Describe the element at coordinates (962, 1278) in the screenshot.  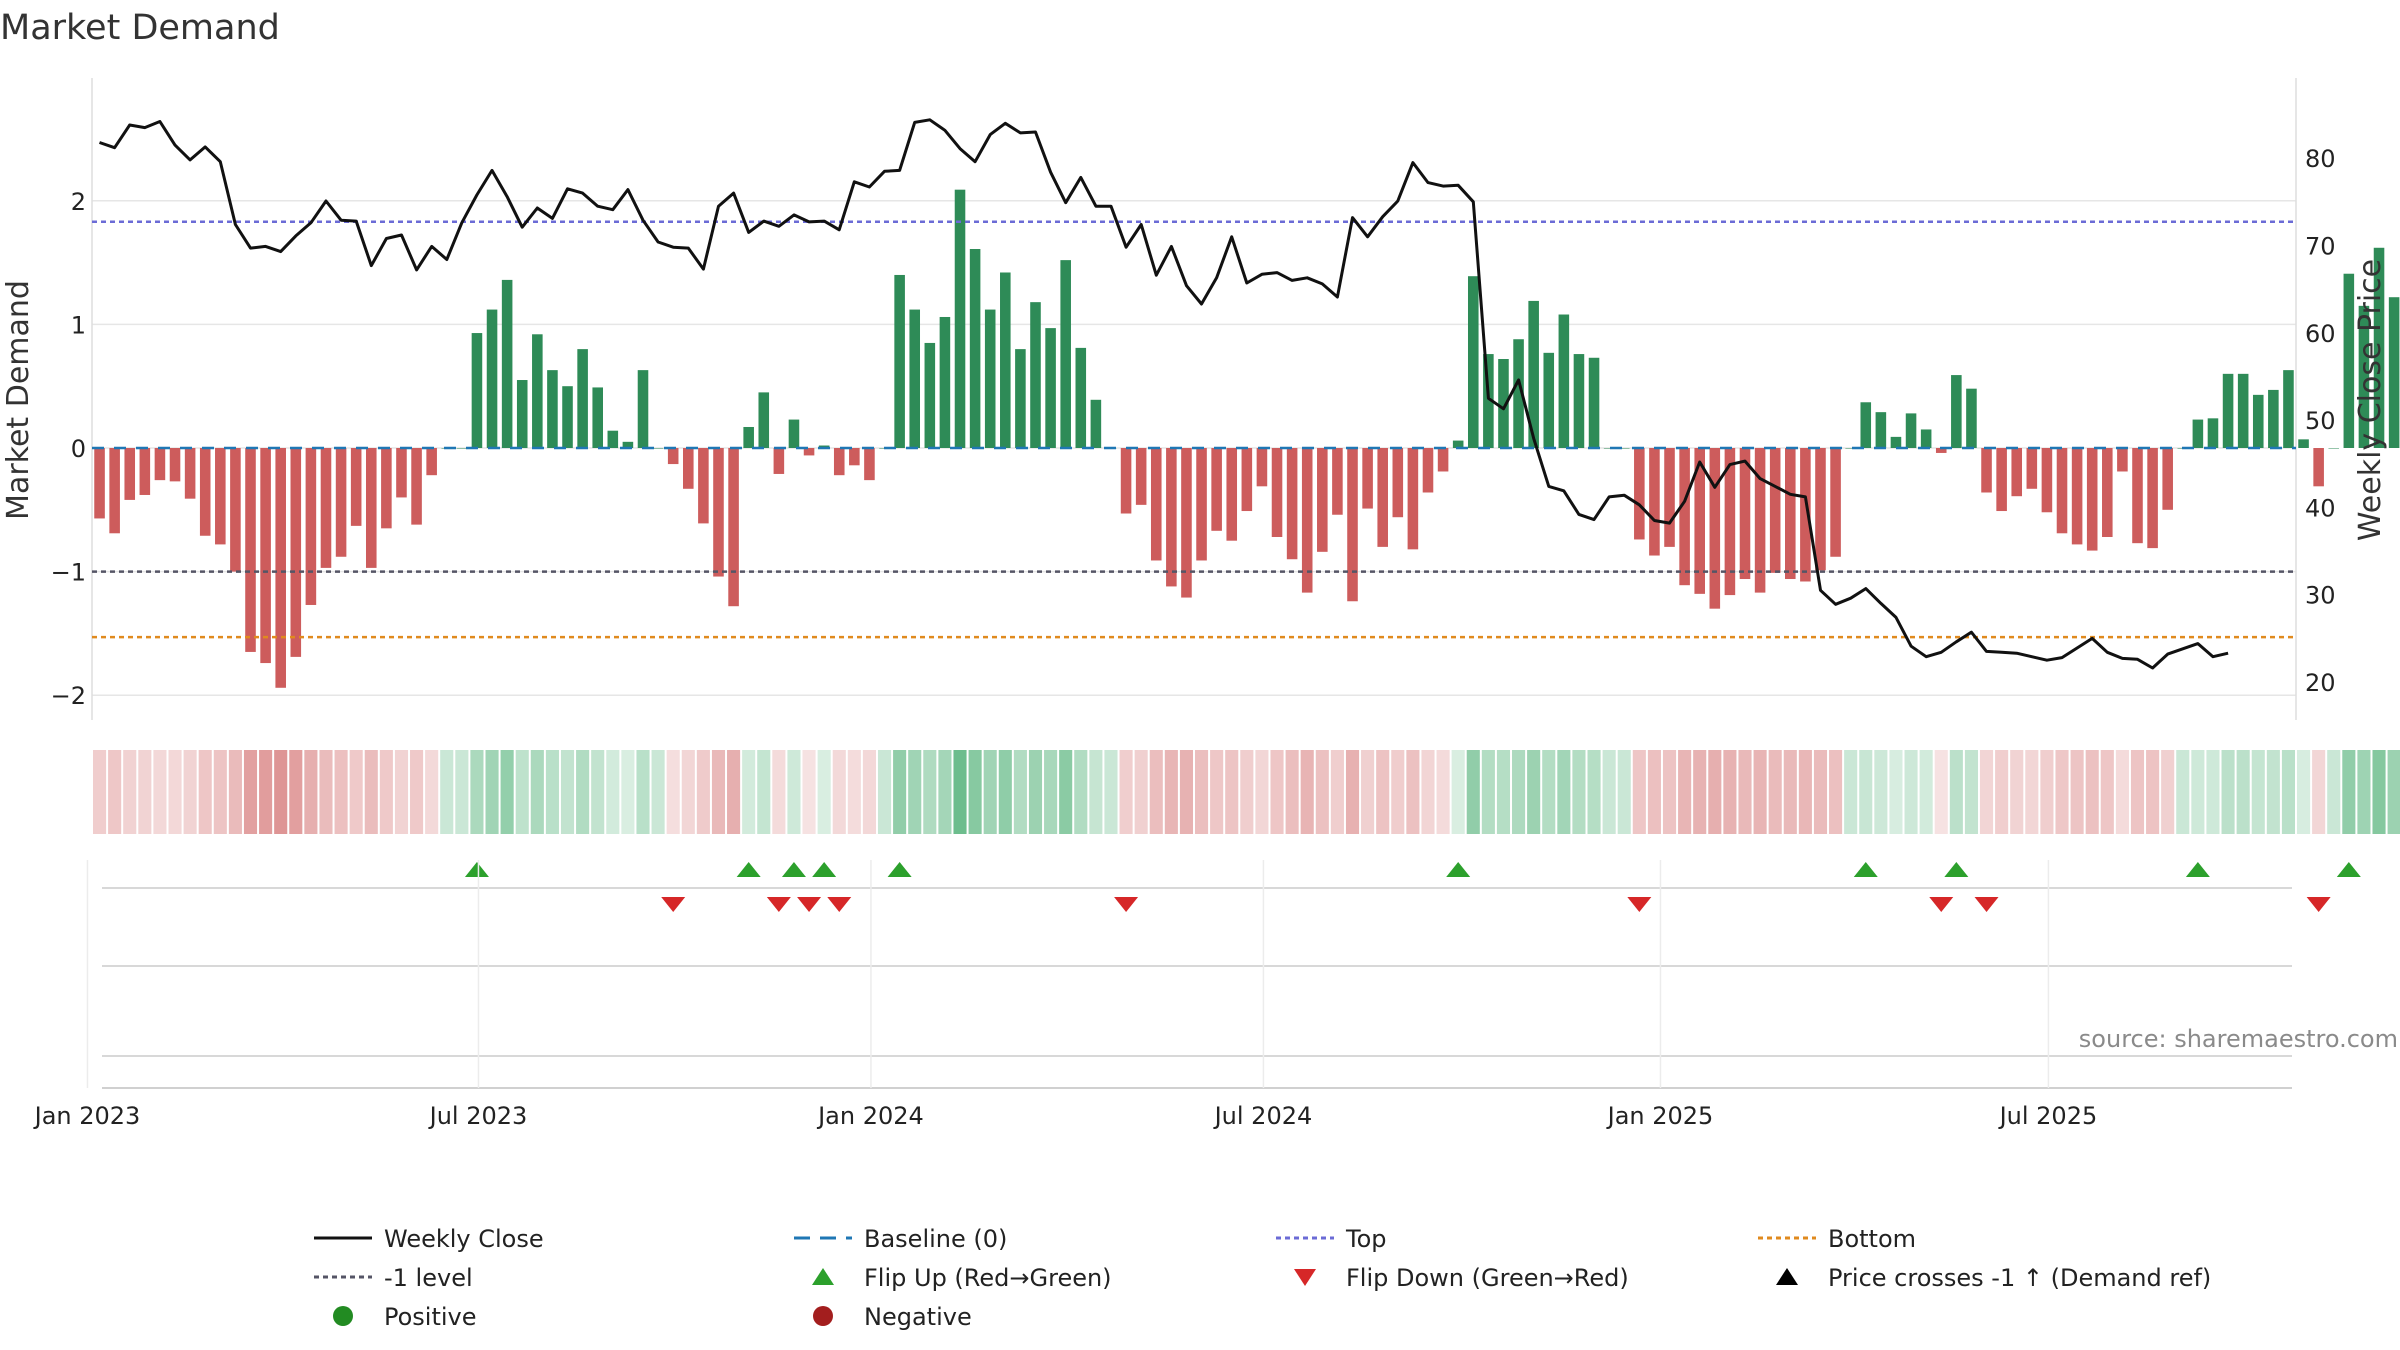
I see `legend-item: Flip Up (Red→Green)` at that location.